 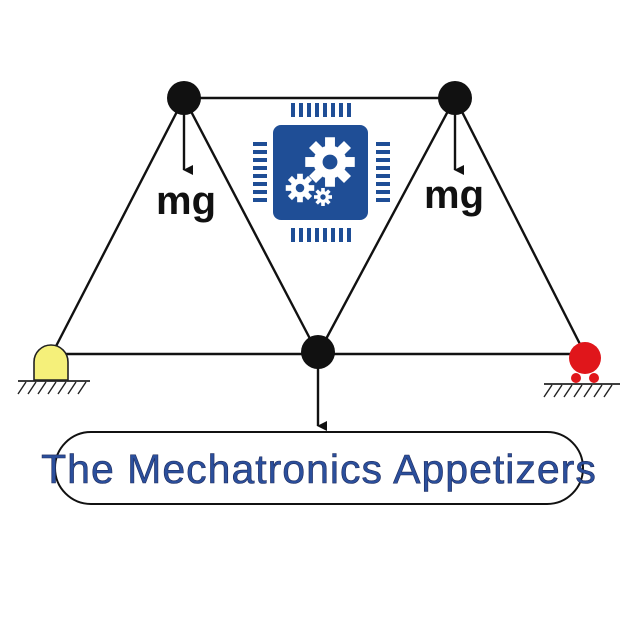 What do you see at coordinates (323, 197) in the screenshot?
I see `gear-tiny-icon` at bounding box center [323, 197].